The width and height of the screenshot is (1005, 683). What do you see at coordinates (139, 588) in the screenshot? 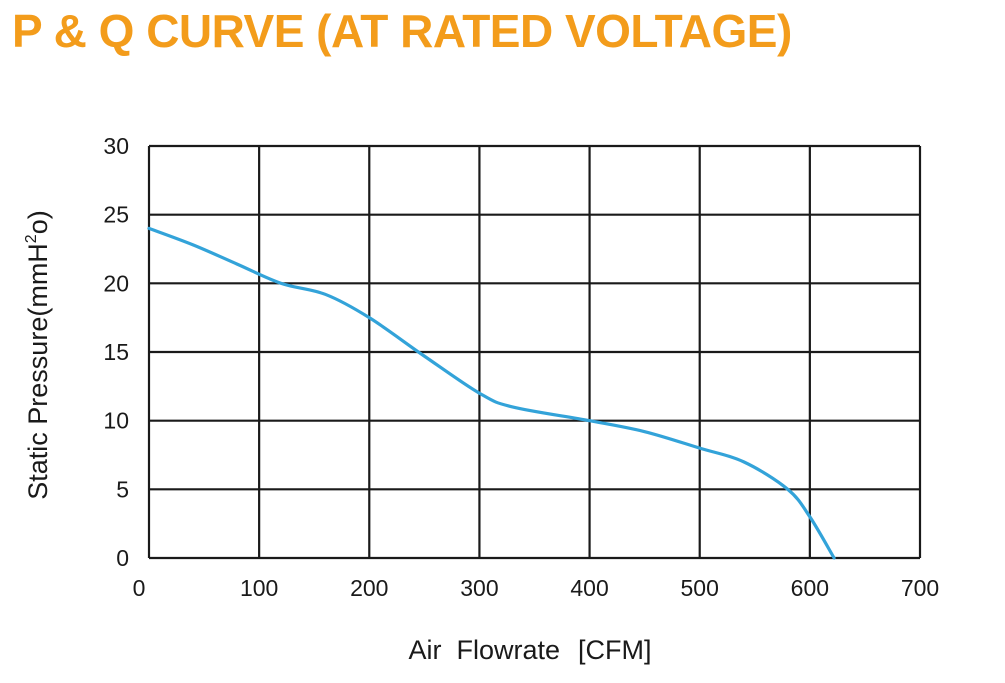
I see `x-tick-label: 0` at bounding box center [139, 588].